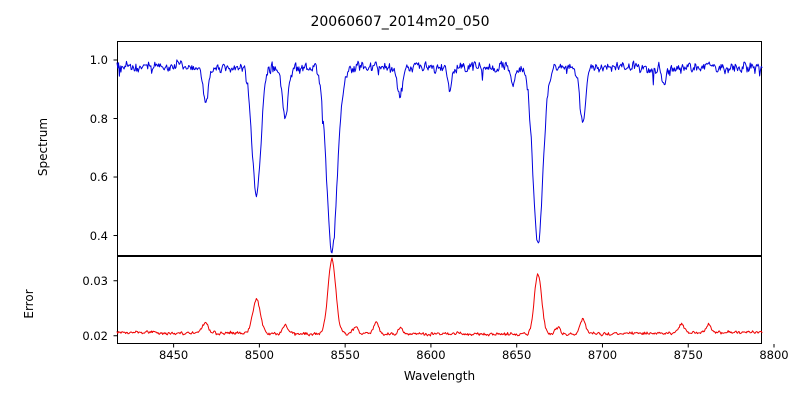  What do you see at coordinates (98, 177) in the screenshot?
I see `spectrum-ytick-label: 0.6` at bounding box center [98, 177].